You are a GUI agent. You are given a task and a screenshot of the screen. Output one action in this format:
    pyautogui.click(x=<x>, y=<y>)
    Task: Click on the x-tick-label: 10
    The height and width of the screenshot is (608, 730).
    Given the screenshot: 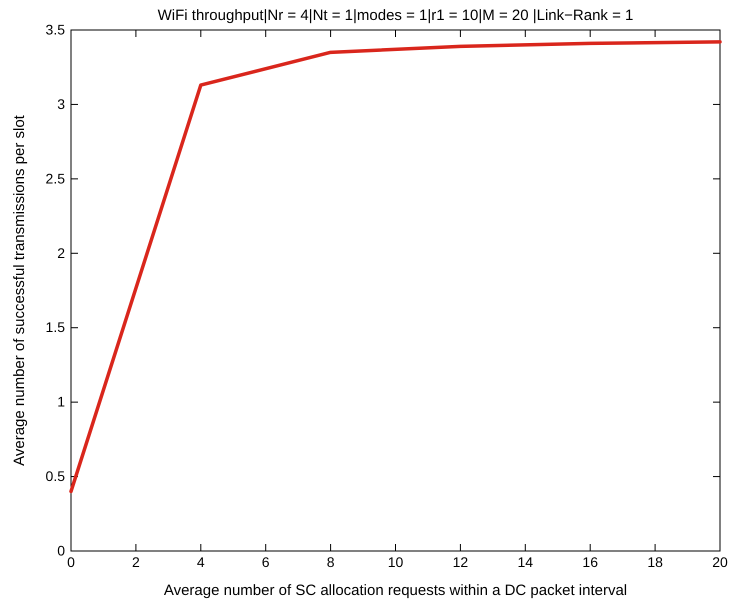 What is the action you would take?
    pyautogui.click(x=396, y=562)
    